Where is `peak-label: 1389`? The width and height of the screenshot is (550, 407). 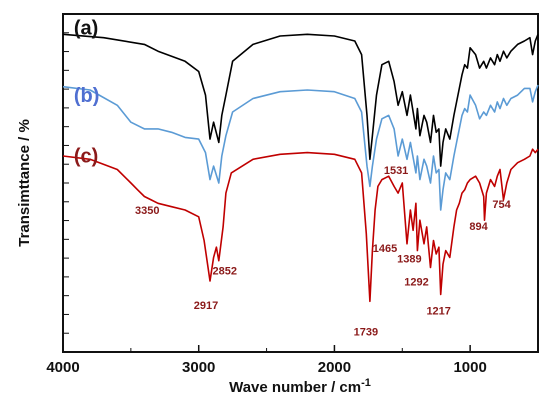 peak-label: 1389 is located at coordinates (409, 260).